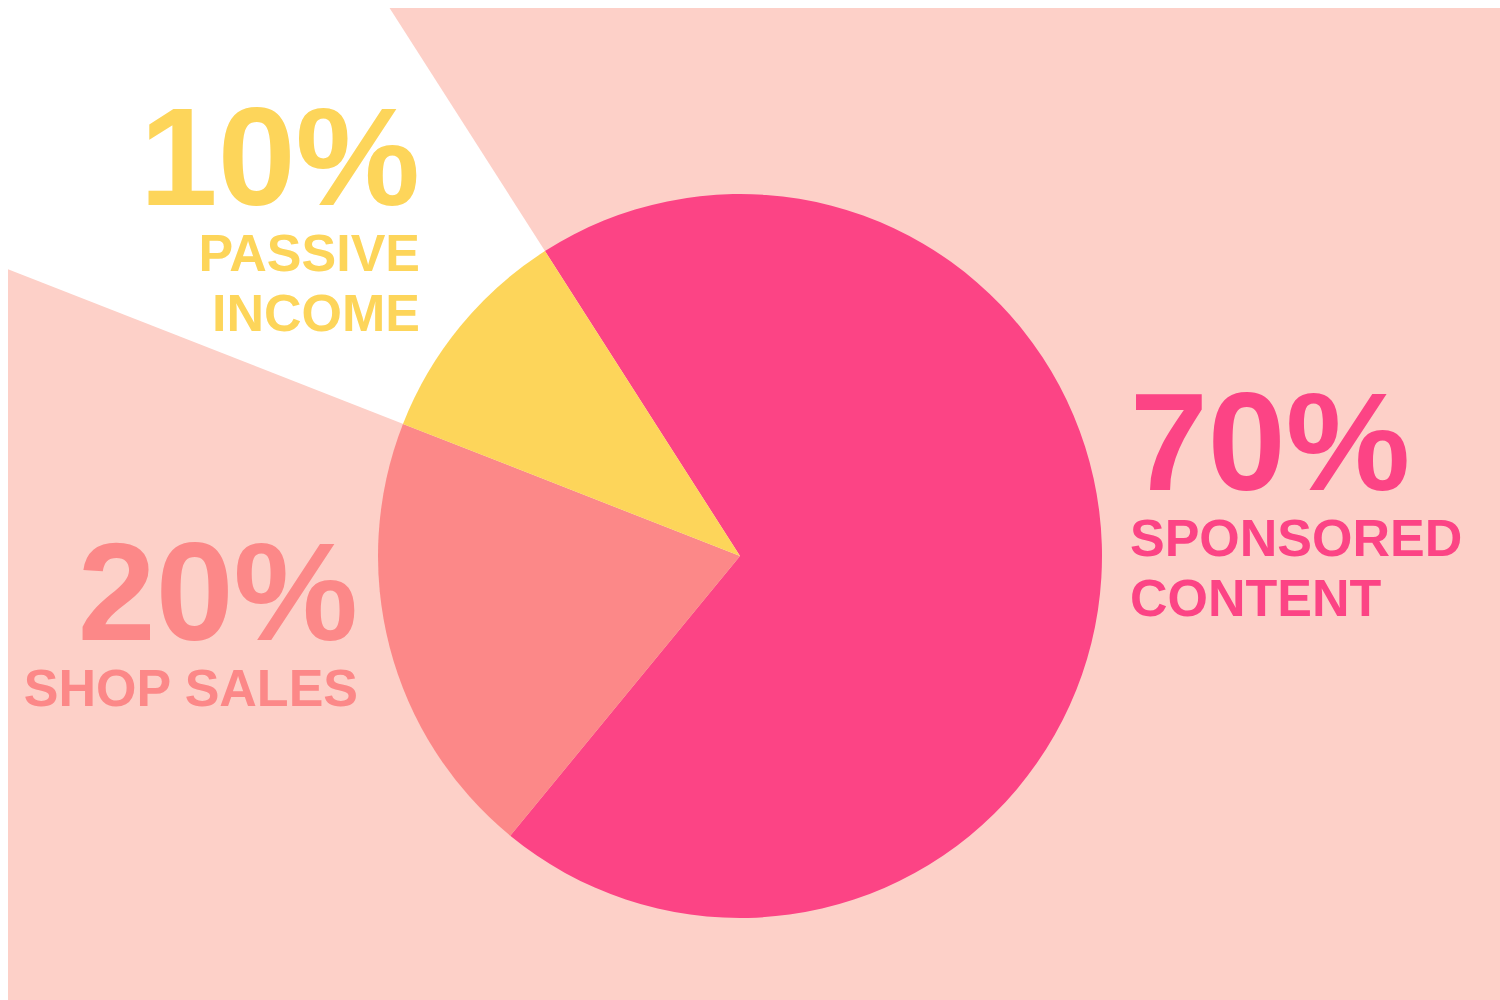  I want to click on pie-slice, so click(559, 629).